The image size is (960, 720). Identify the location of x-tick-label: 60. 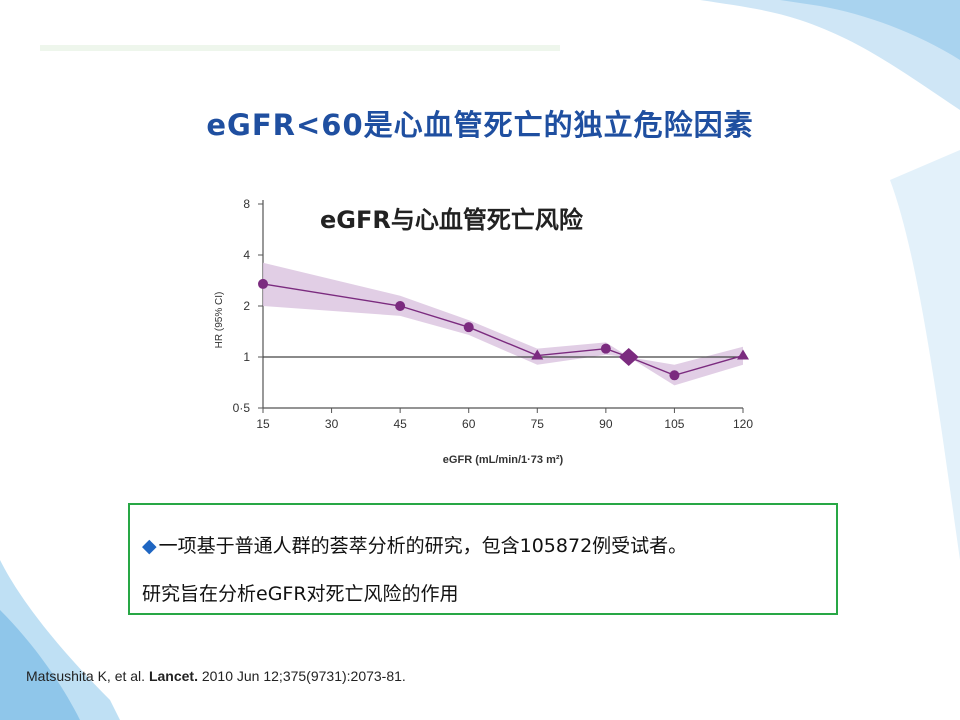
(469, 424).